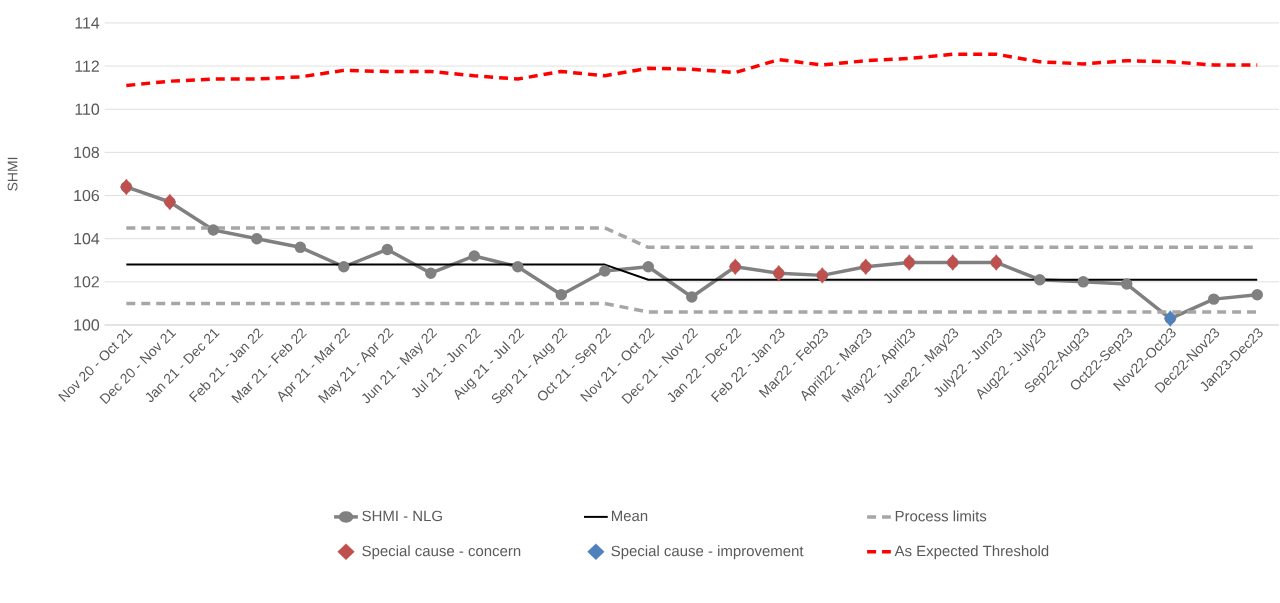  I want to click on legend-label: SHMI - NLG, so click(402, 516).